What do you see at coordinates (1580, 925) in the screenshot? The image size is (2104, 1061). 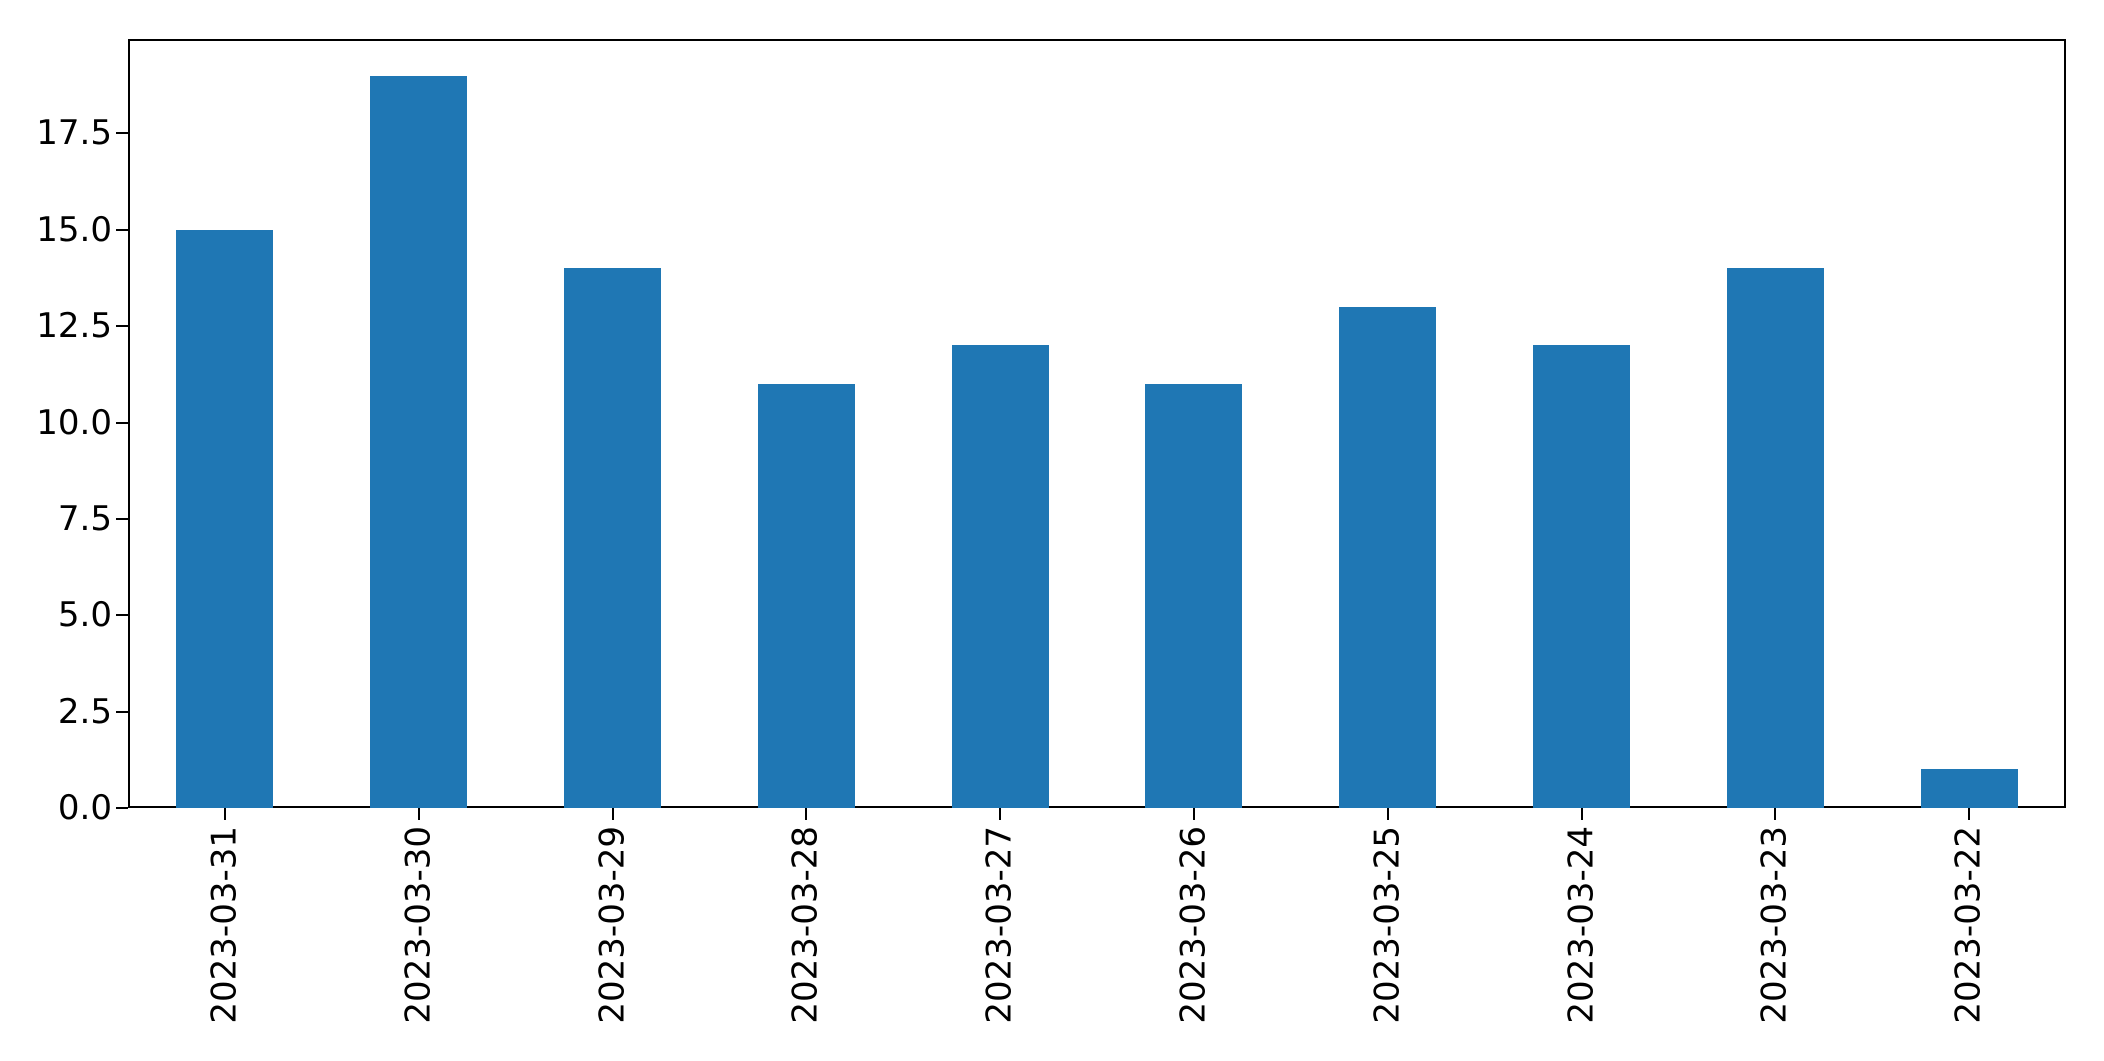 I see `x-tick-label: 2023-03-24` at bounding box center [1580, 925].